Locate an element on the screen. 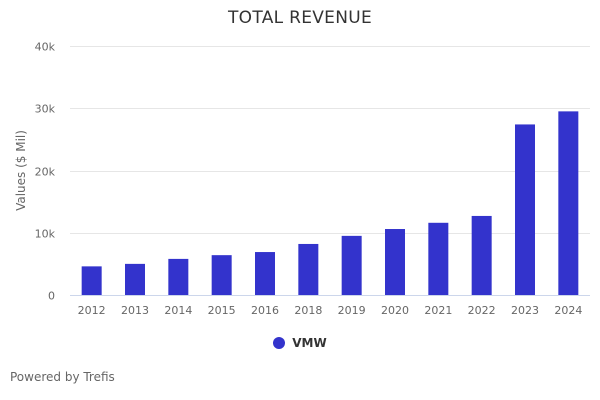 The width and height of the screenshot is (600, 400). y-axis-ticks: 0 10k 20k 30k 40k is located at coordinates (45, 172).